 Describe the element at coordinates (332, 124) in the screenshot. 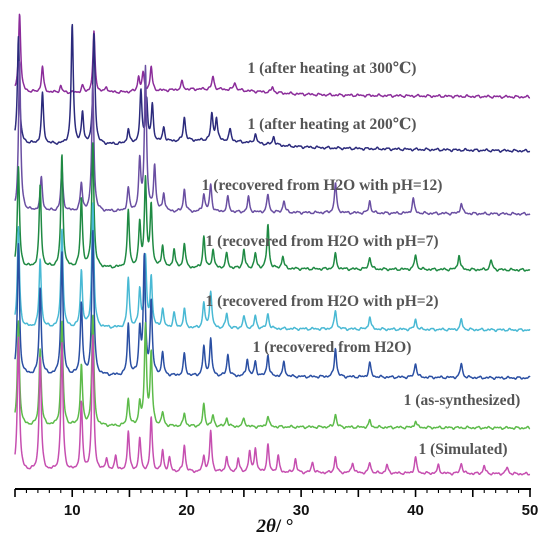

I see `trace-label-1: 1 (after heating at 200℃)` at that location.